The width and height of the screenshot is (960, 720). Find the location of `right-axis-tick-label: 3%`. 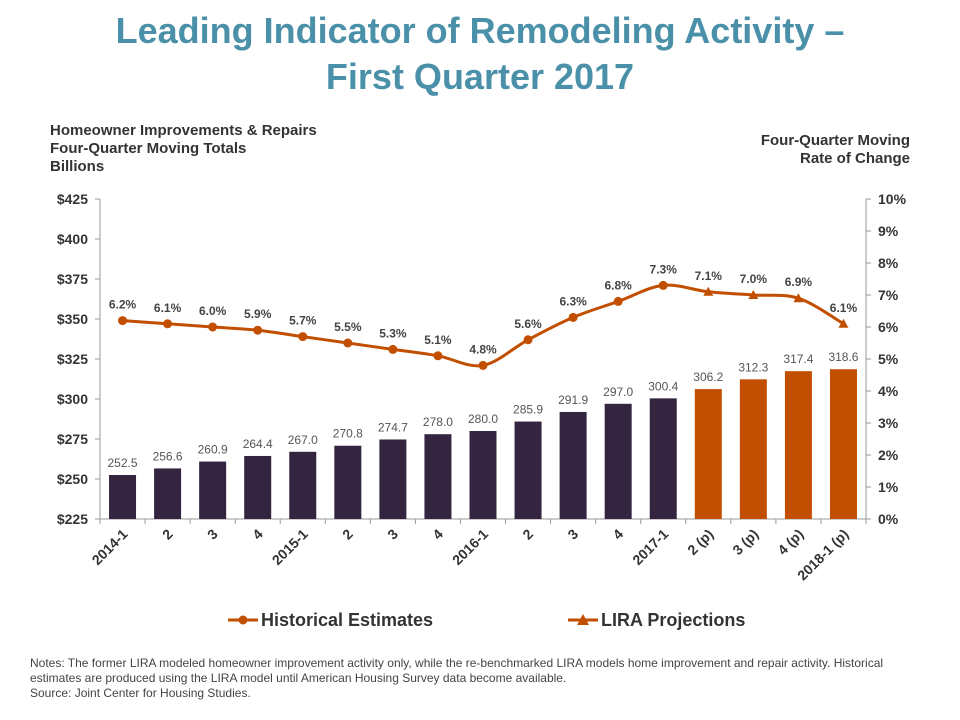

right-axis-tick-label: 3% is located at coordinates (888, 423).